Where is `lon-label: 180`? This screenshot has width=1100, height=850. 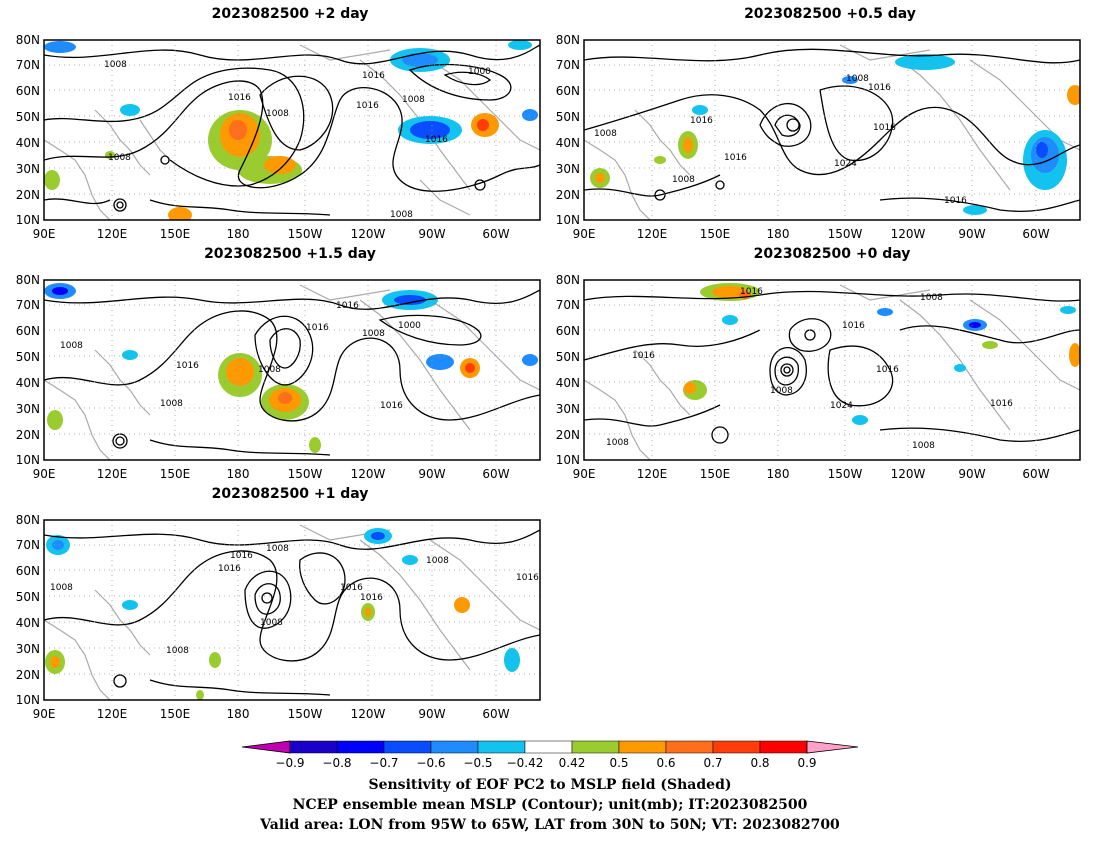 lon-label: 180 is located at coordinates (778, 234).